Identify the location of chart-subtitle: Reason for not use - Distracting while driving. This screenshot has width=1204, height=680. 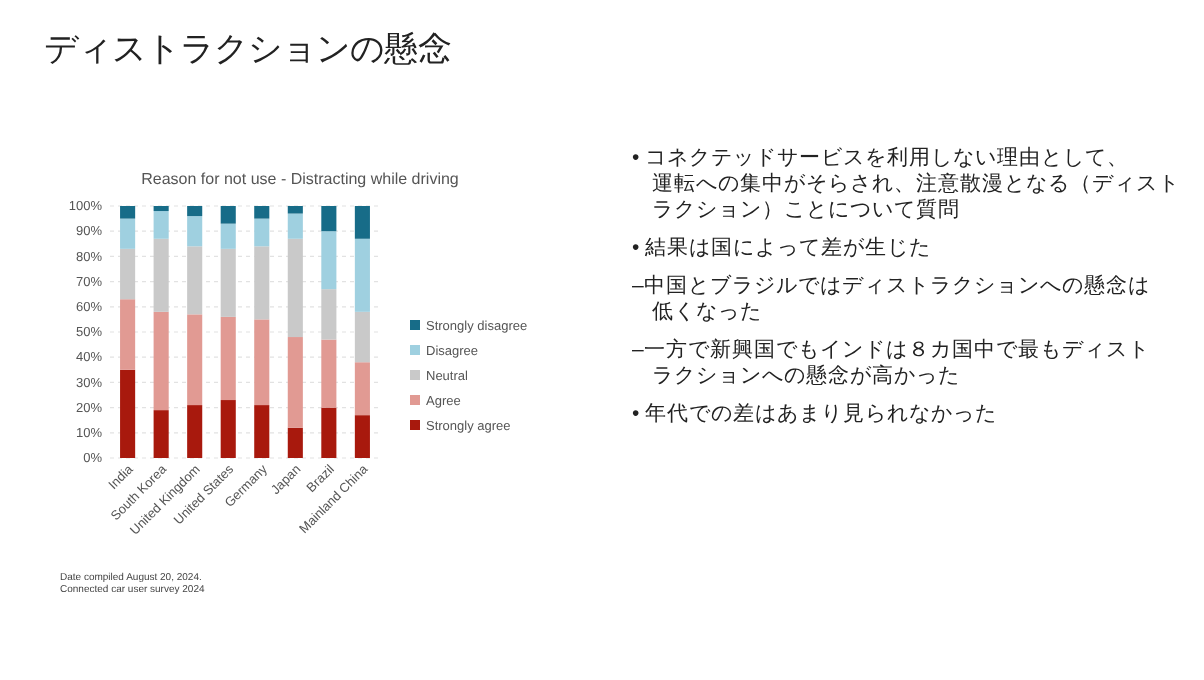
(300, 179).